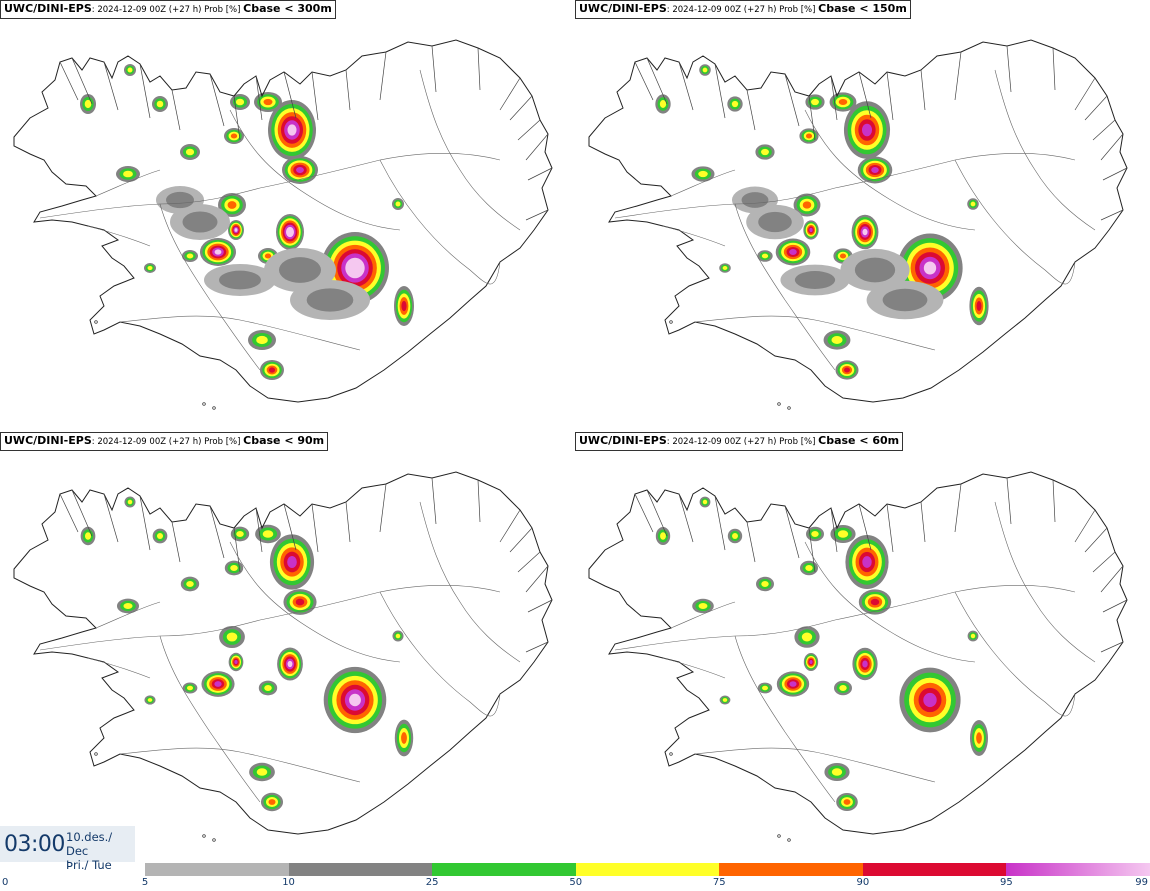  Describe the element at coordinates (34, 844) in the screenshot. I see `valid-time-clock: 03:00` at that location.